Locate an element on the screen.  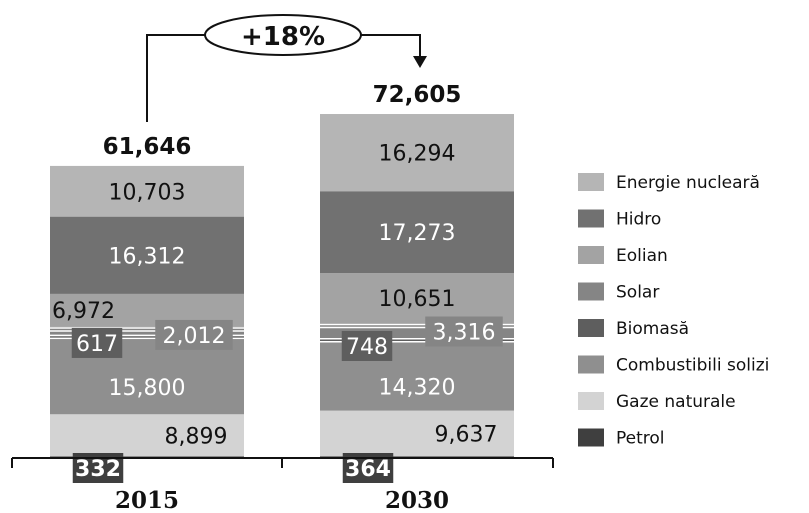
segment-value-label: 6,972 is located at coordinates (83, 311).